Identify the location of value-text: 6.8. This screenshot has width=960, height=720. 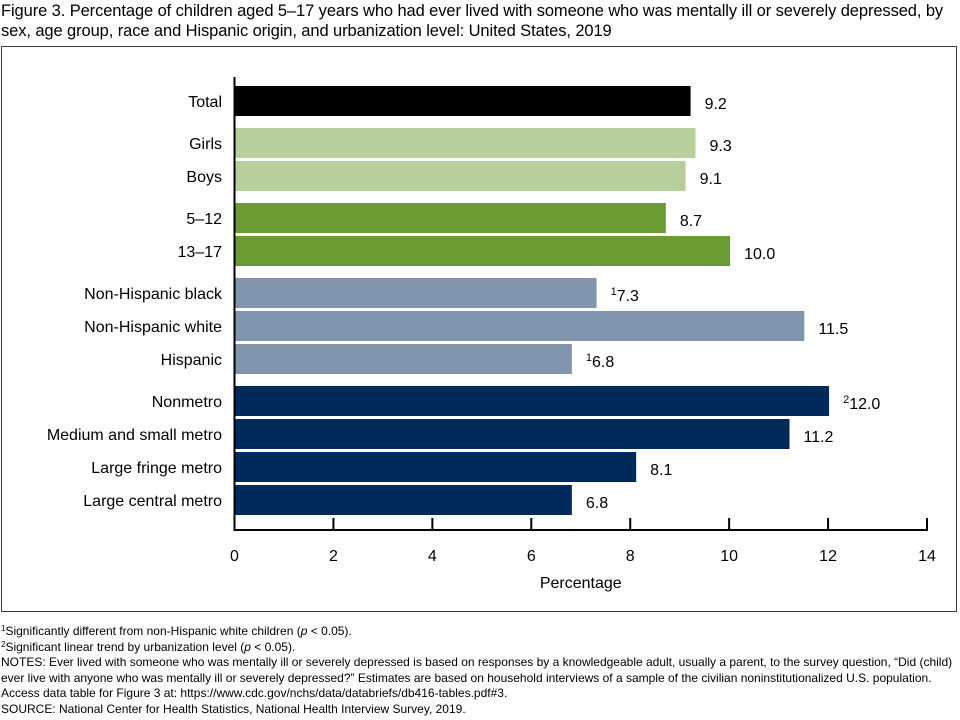
(603, 362).